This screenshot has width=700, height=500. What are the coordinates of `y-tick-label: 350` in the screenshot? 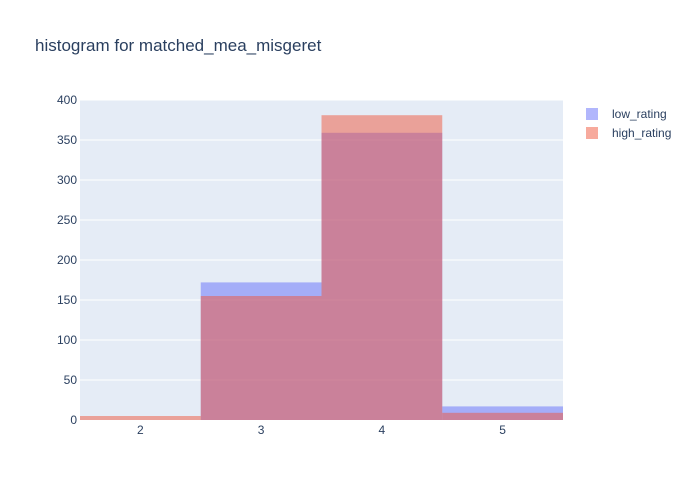 It's located at (67, 140).